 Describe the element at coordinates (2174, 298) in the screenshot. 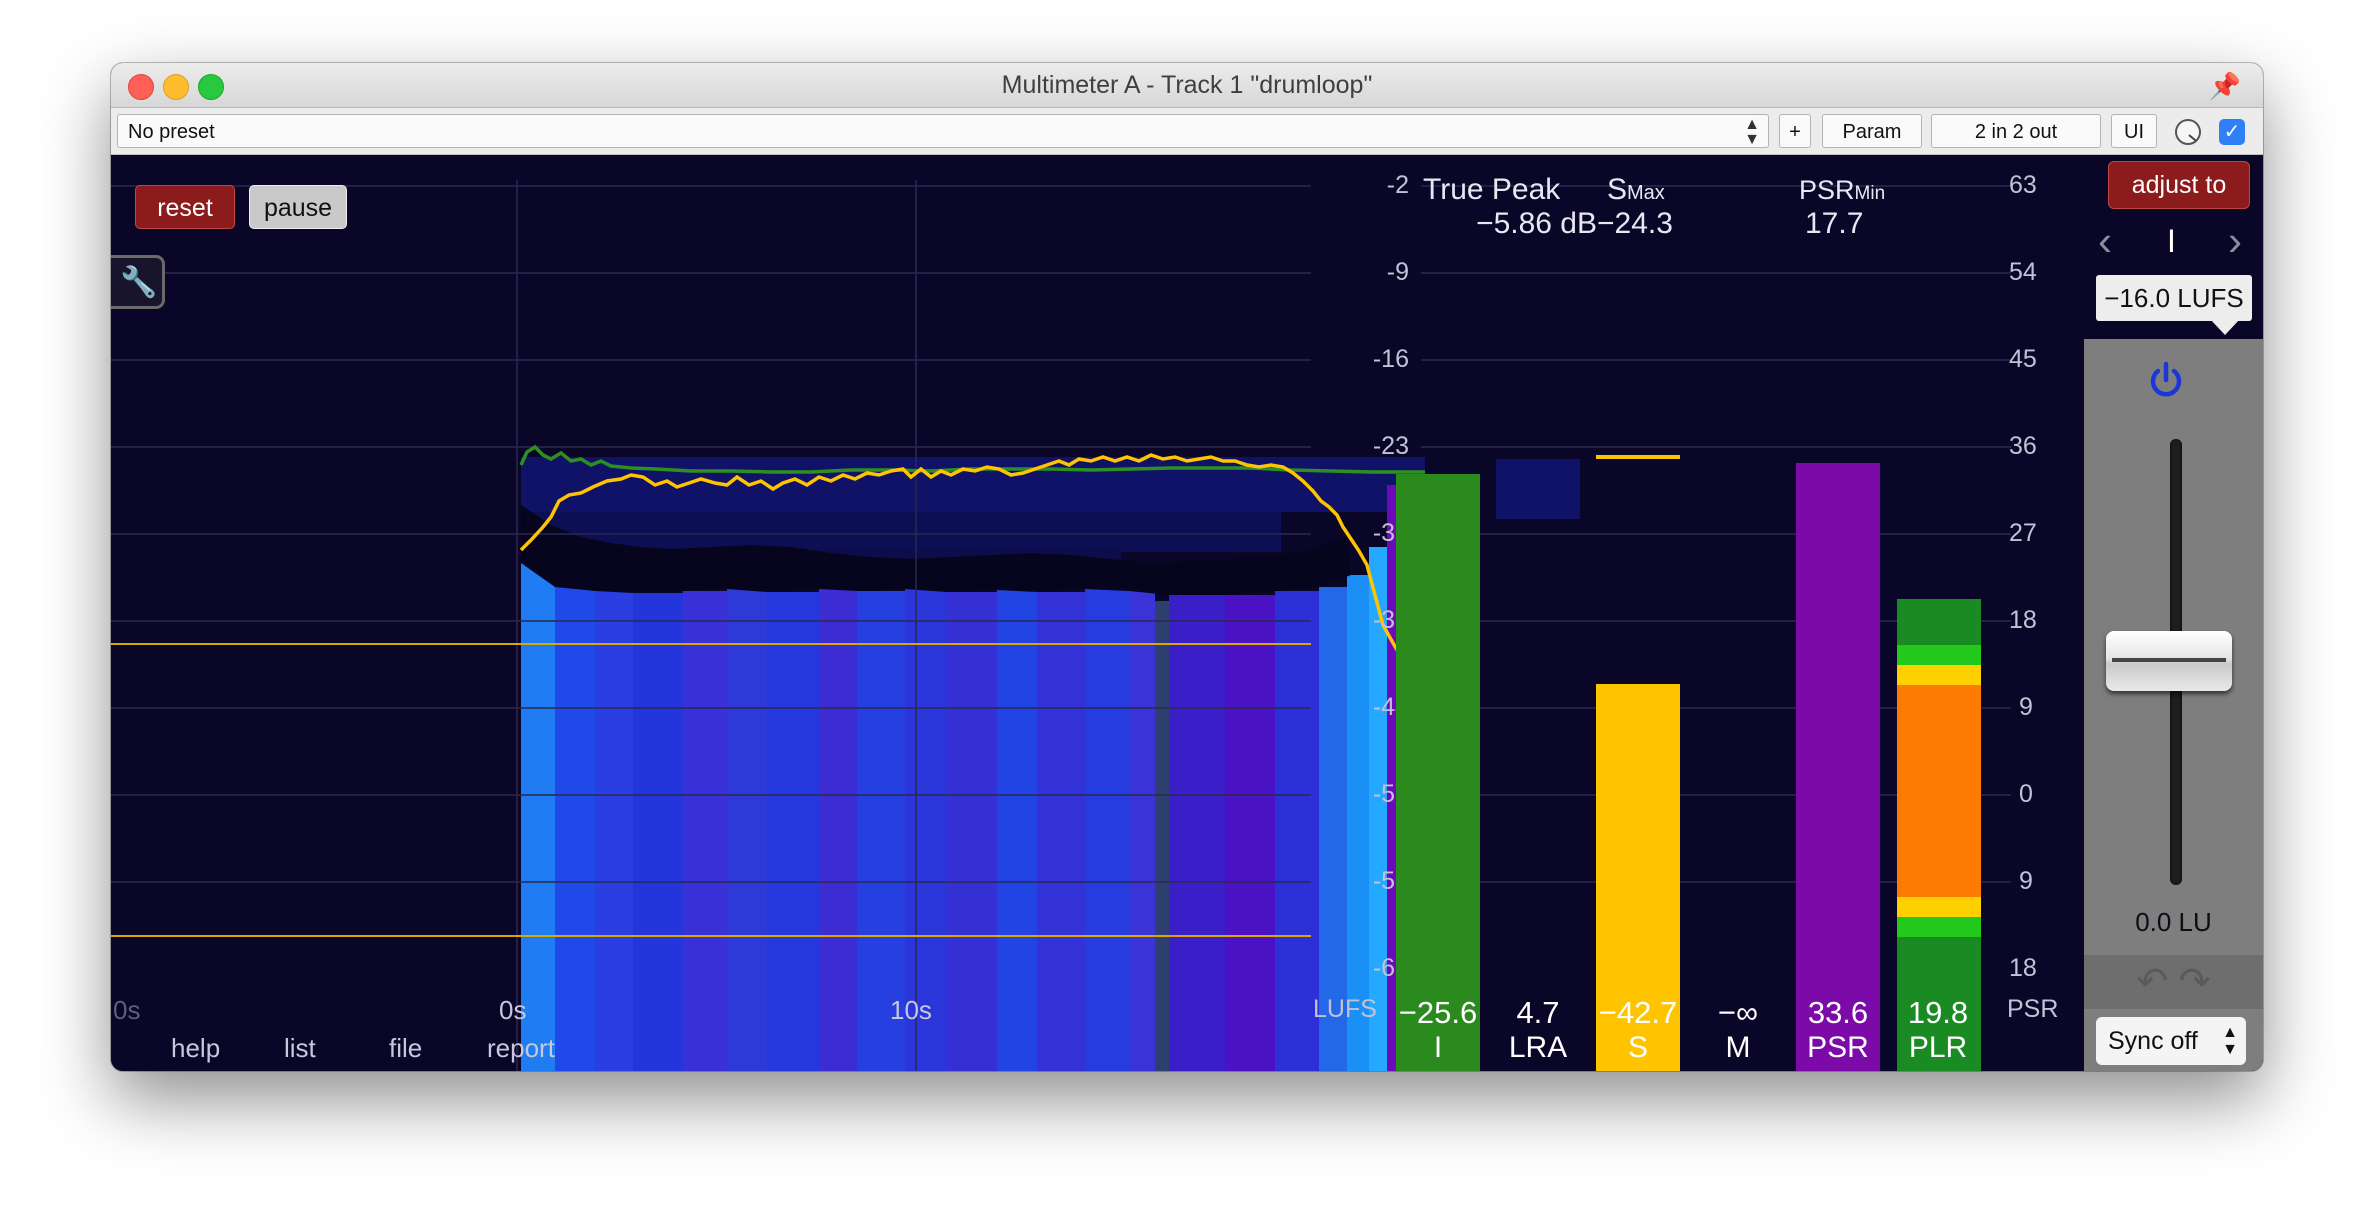

I see `target-lufs-field: −16.0 LUFS` at that location.